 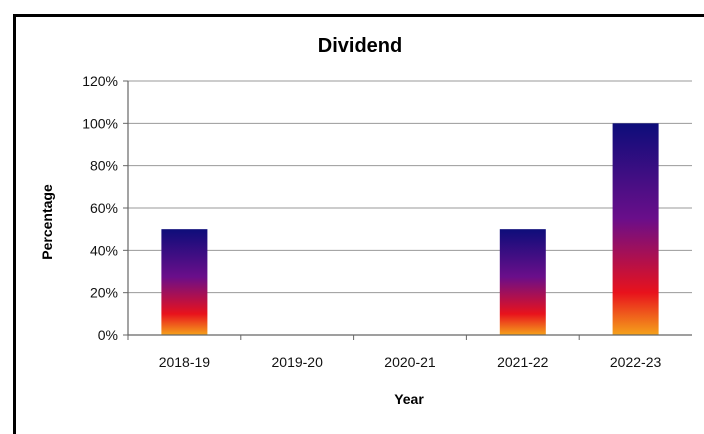 I want to click on y-tick-label: 80%, so click(x=104, y=166).